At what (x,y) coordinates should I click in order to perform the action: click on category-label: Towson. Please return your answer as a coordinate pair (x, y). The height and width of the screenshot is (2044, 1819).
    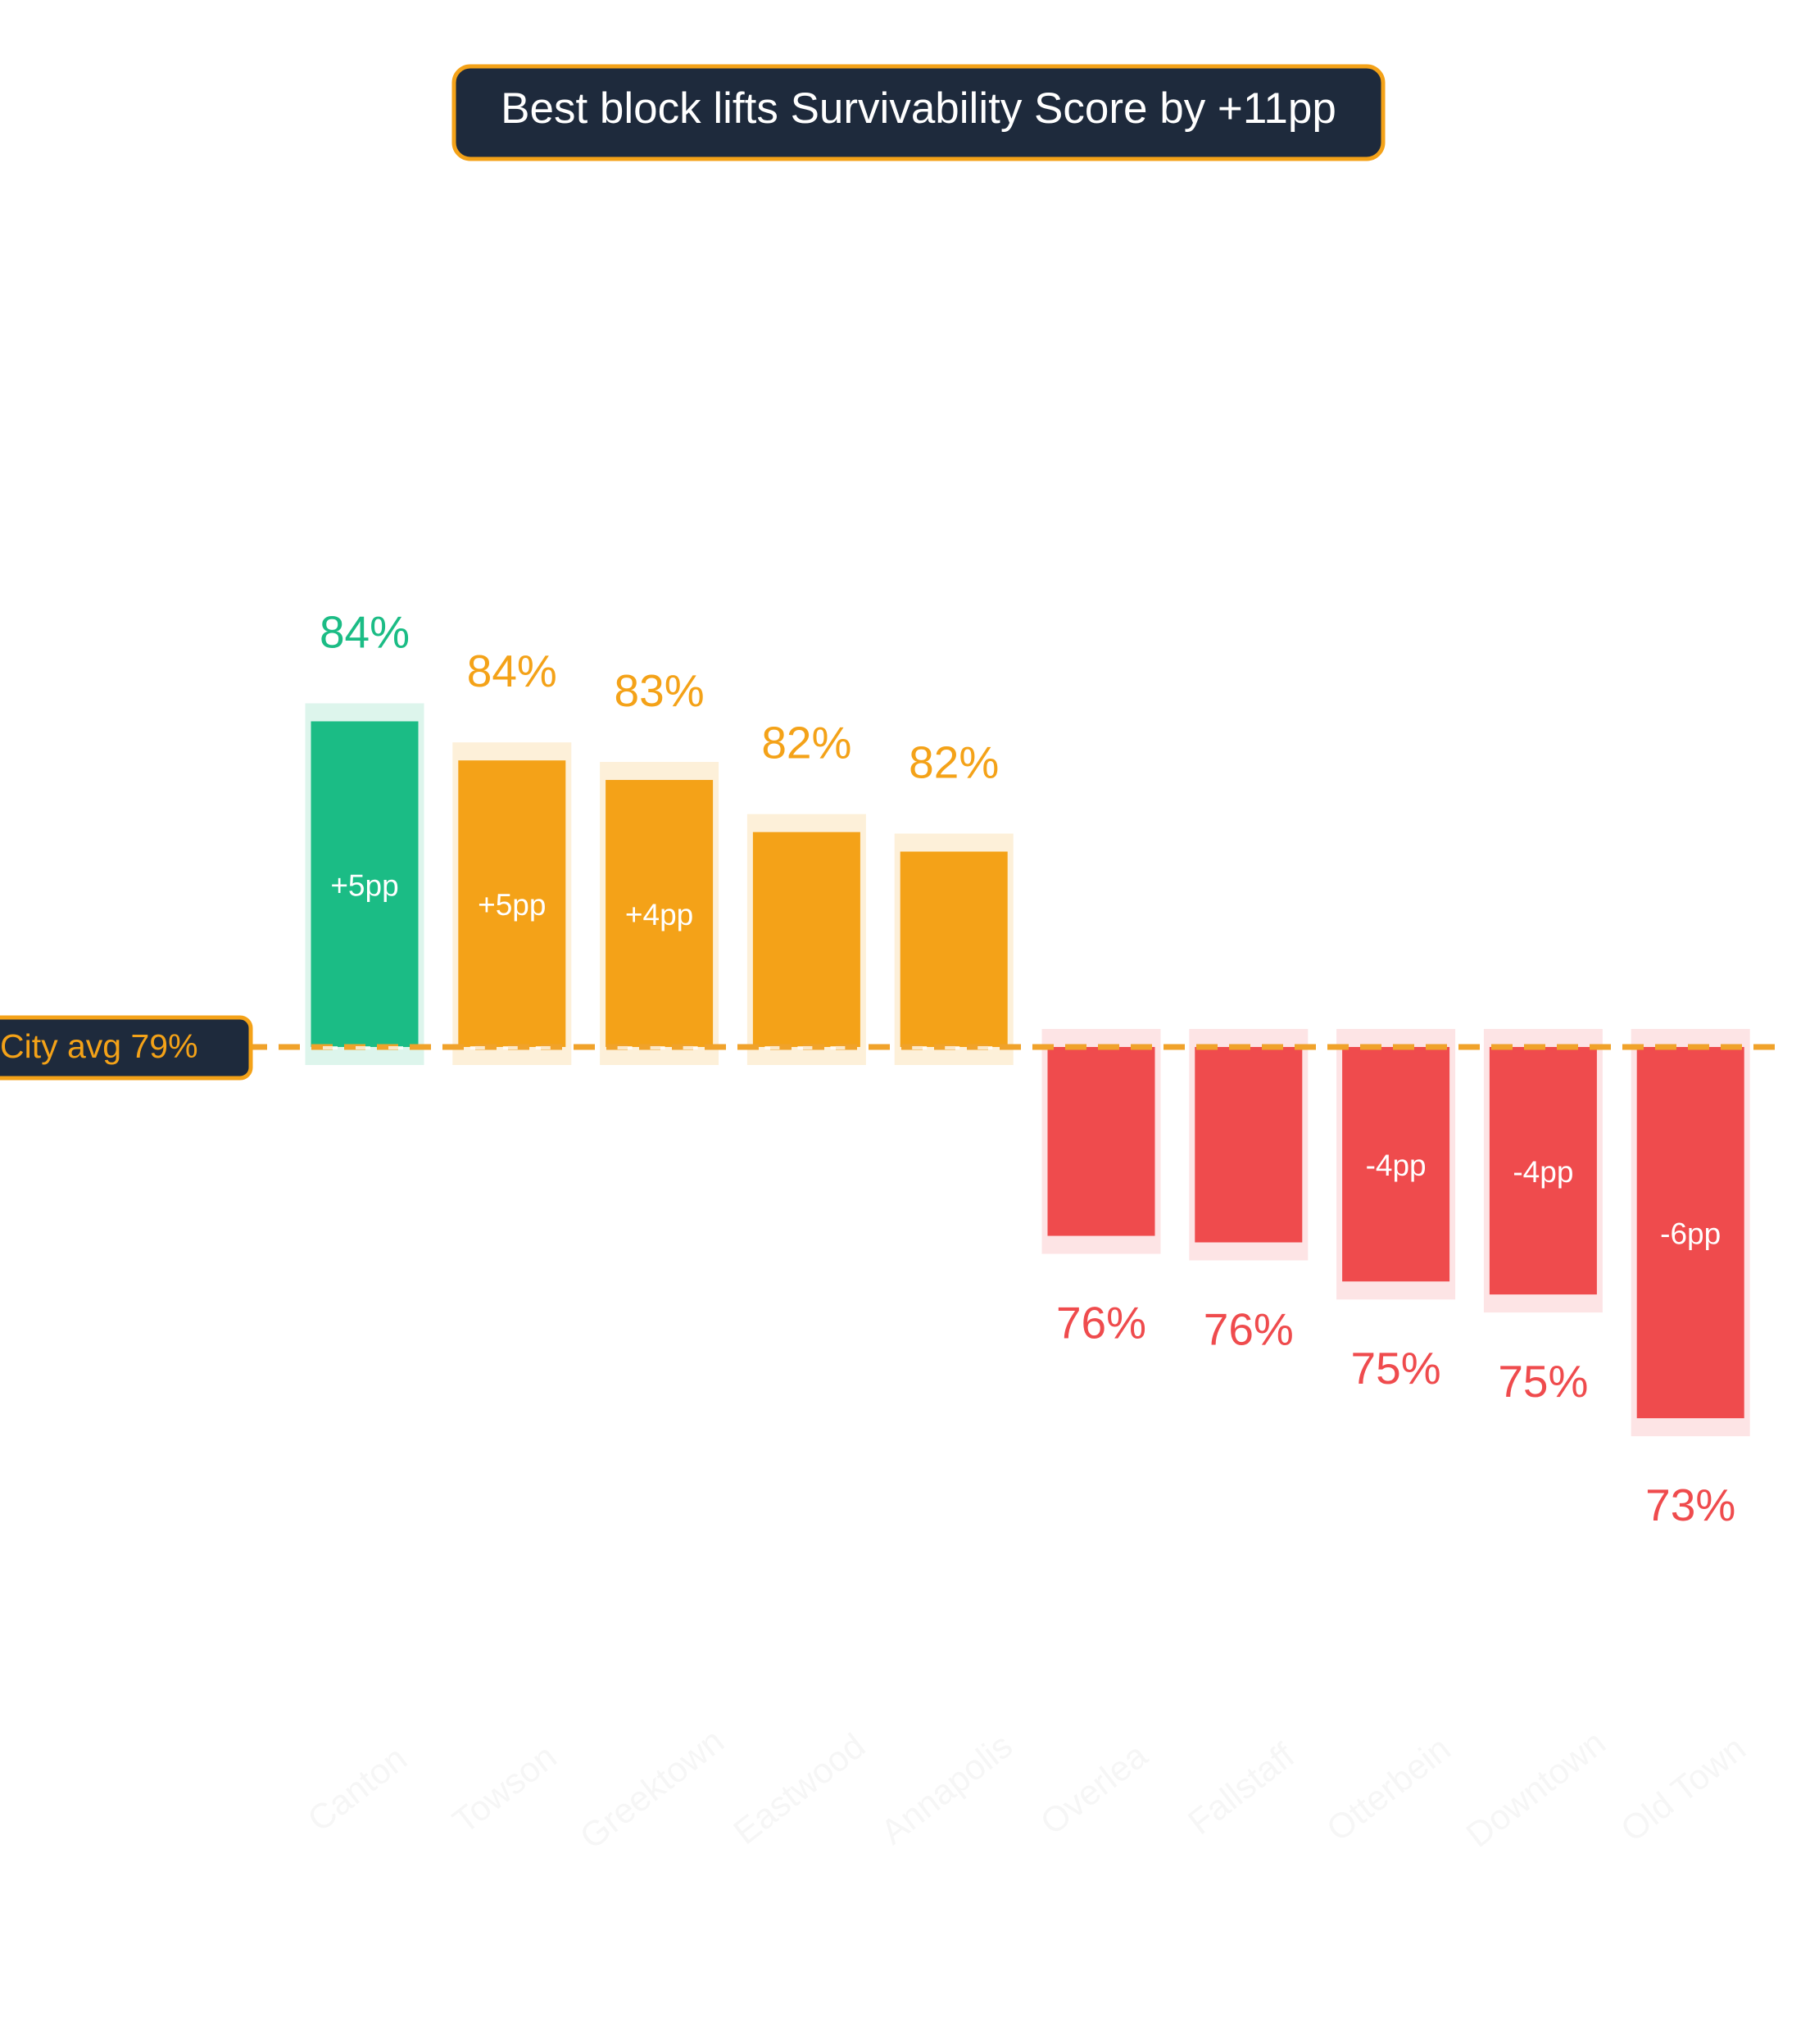
    Looking at the image, I should click on (505, 1789).